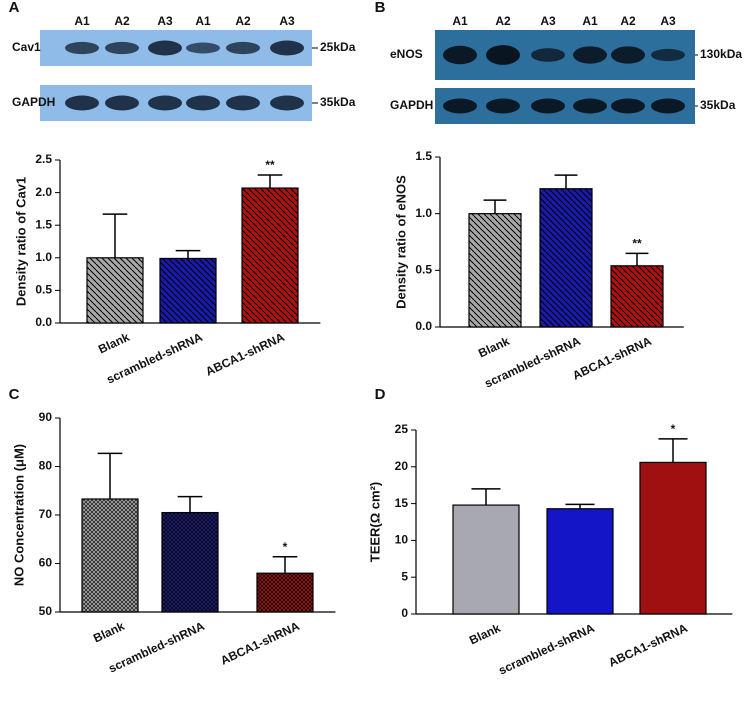 The image size is (750, 705). Describe the element at coordinates (43, 192) in the screenshot. I see `y-tick-label: 2.0` at that location.